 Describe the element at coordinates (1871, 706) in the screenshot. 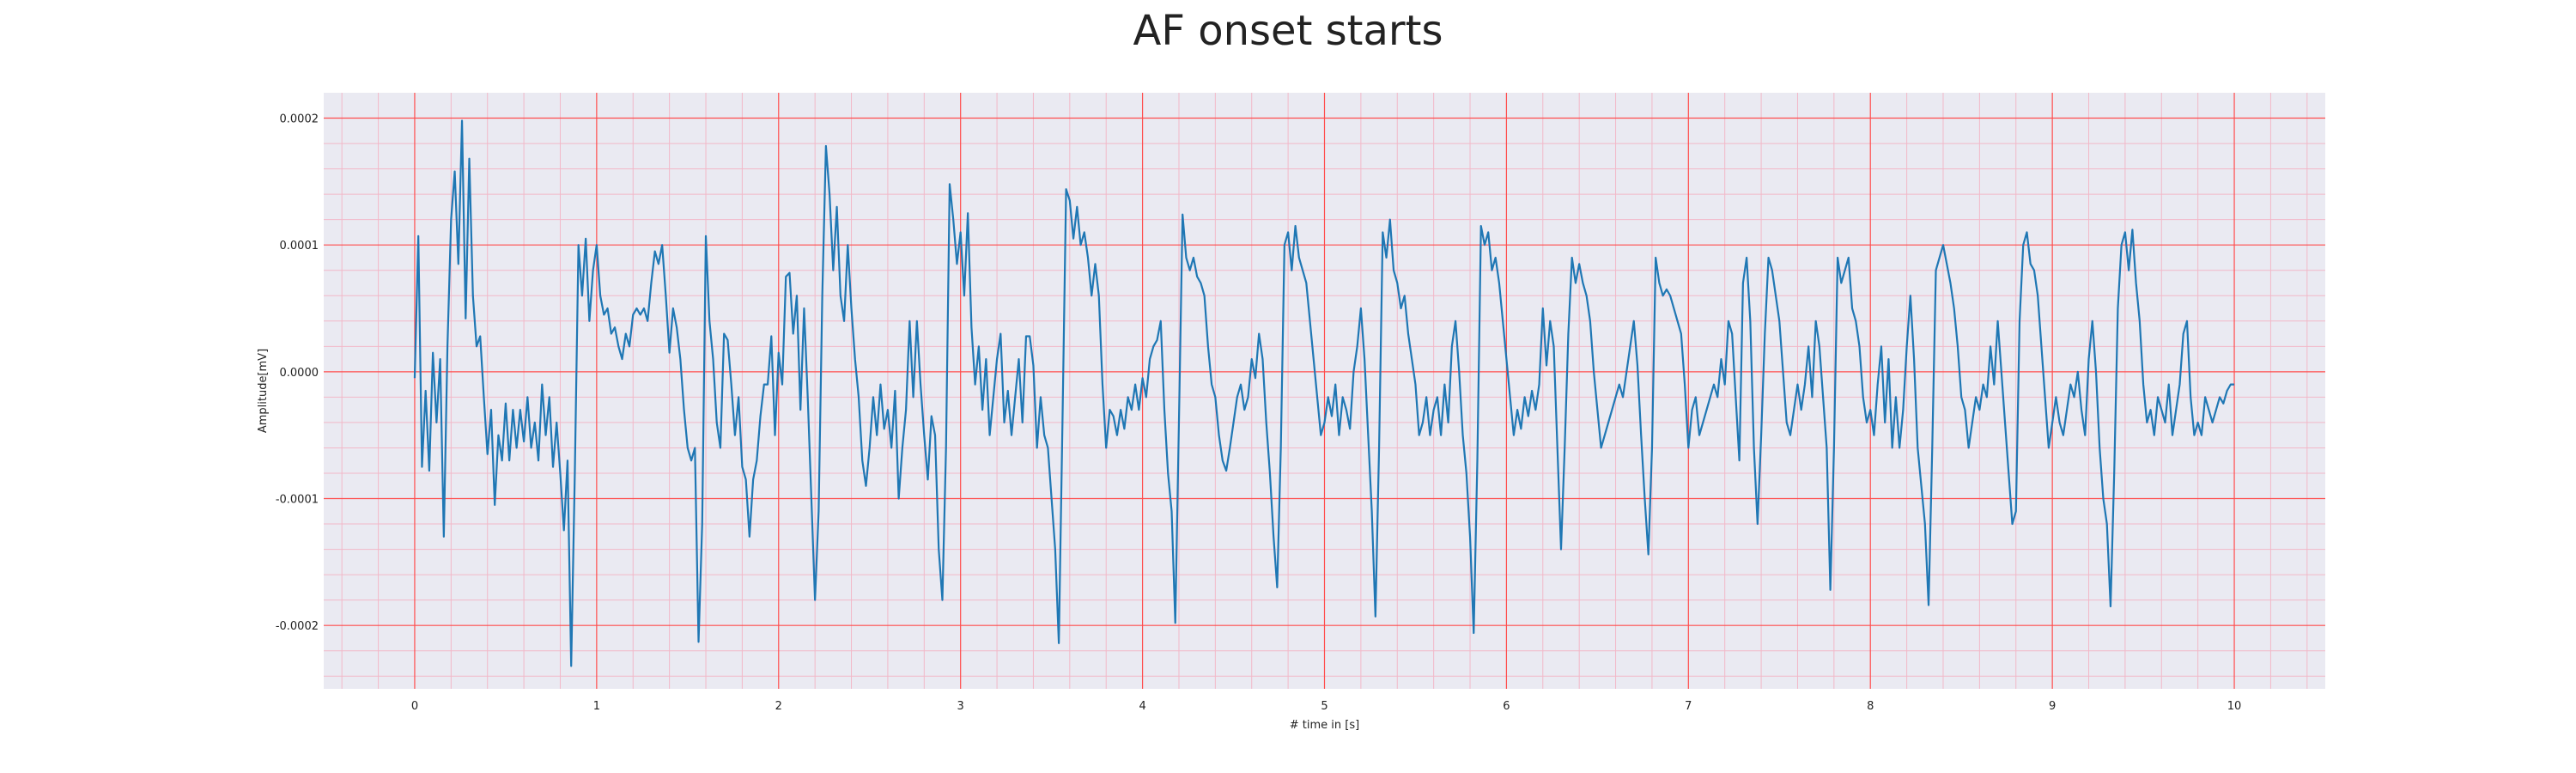

I see `x-tick-label: 8` at that location.